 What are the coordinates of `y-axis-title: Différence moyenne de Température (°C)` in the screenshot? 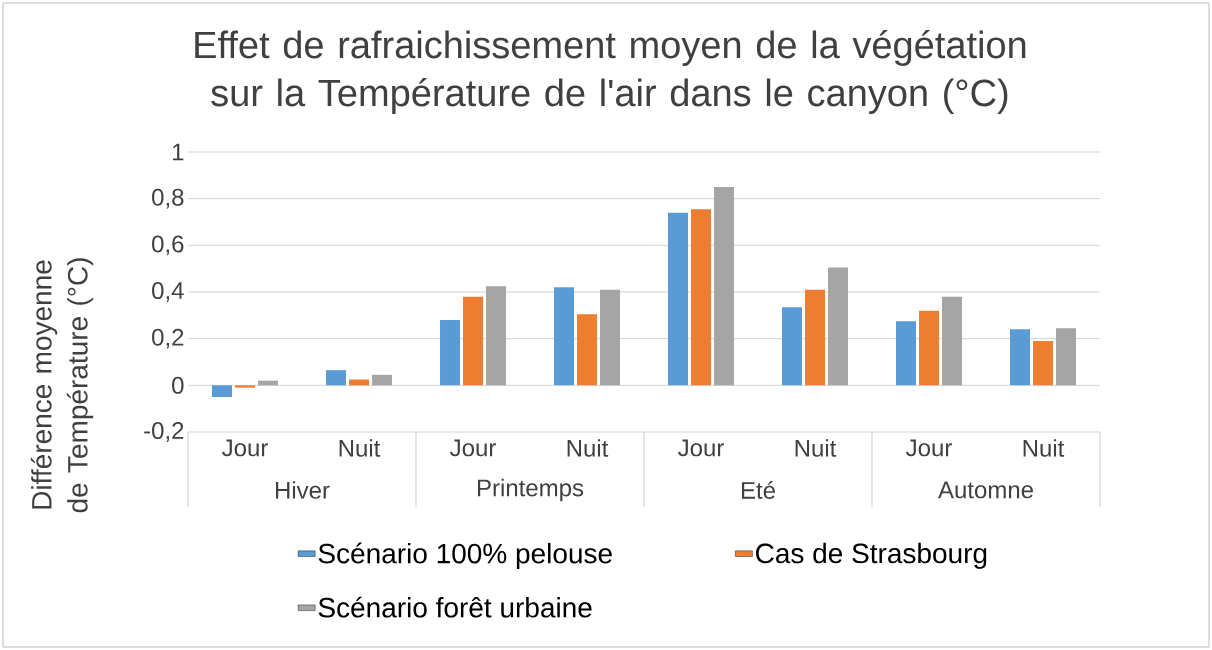 It's located at (62, 385).